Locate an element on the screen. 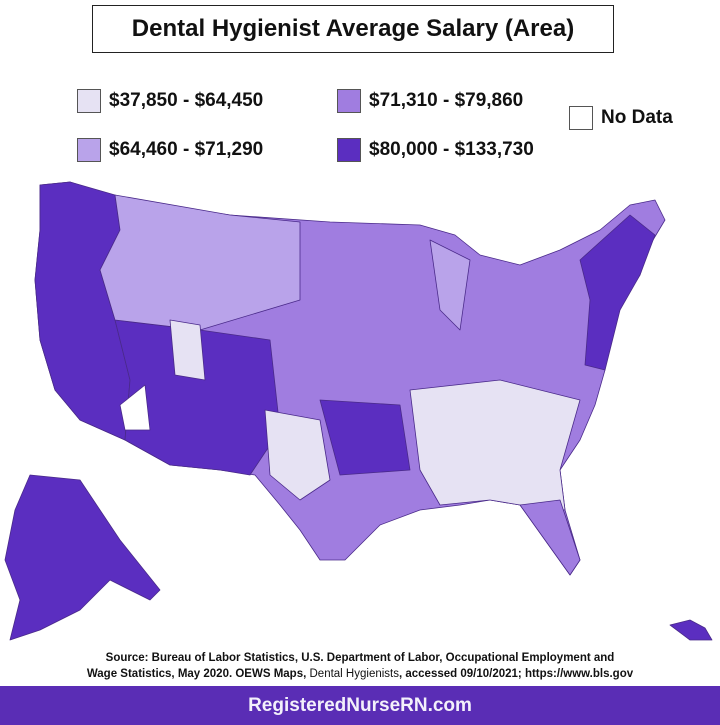 The height and width of the screenshot is (725, 720). legend-item-no-data: No Data is located at coordinates (621, 118).